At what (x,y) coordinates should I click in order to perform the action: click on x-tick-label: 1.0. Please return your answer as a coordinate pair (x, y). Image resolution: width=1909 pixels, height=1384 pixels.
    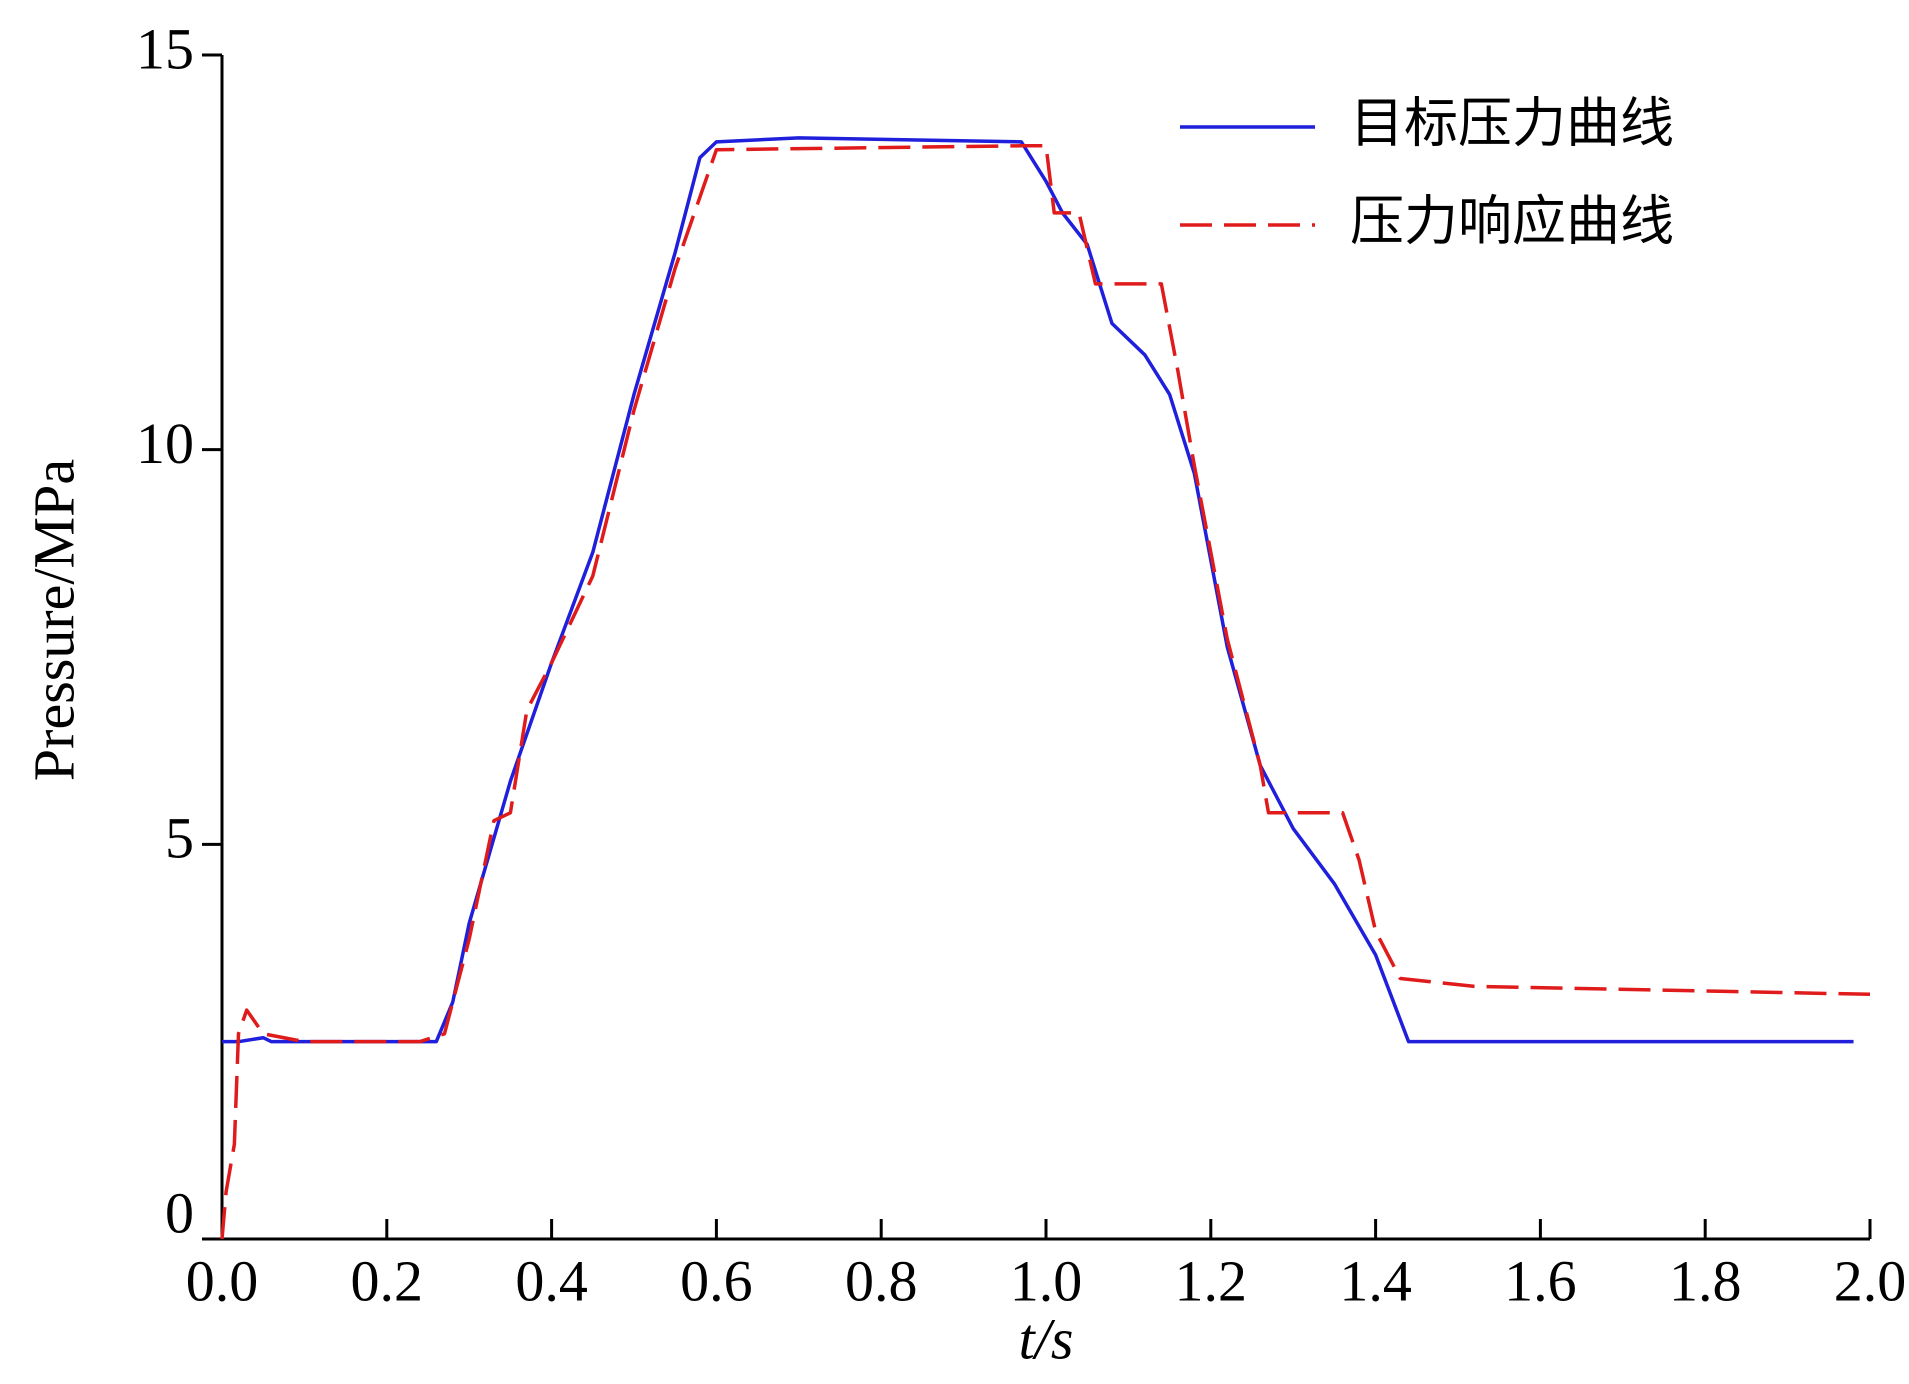
    Looking at the image, I should click on (1046, 1280).